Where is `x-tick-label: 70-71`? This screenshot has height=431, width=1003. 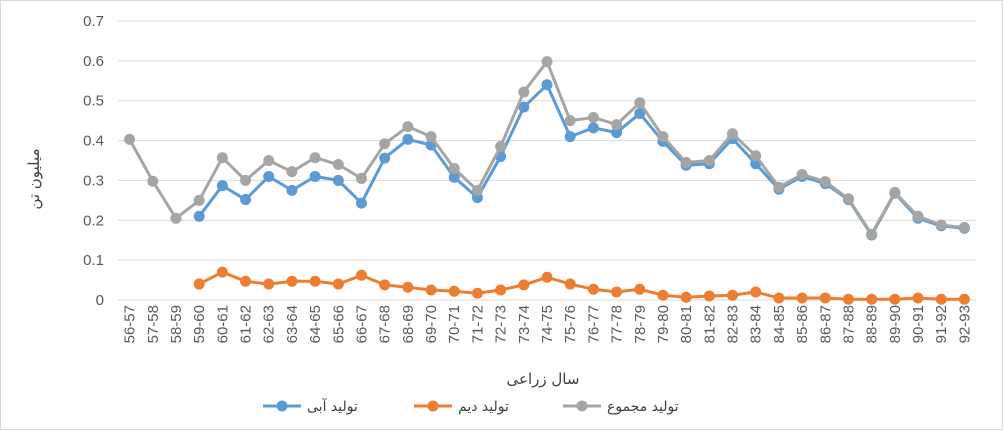
x-tick-label: 70-71 is located at coordinates (454, 324).